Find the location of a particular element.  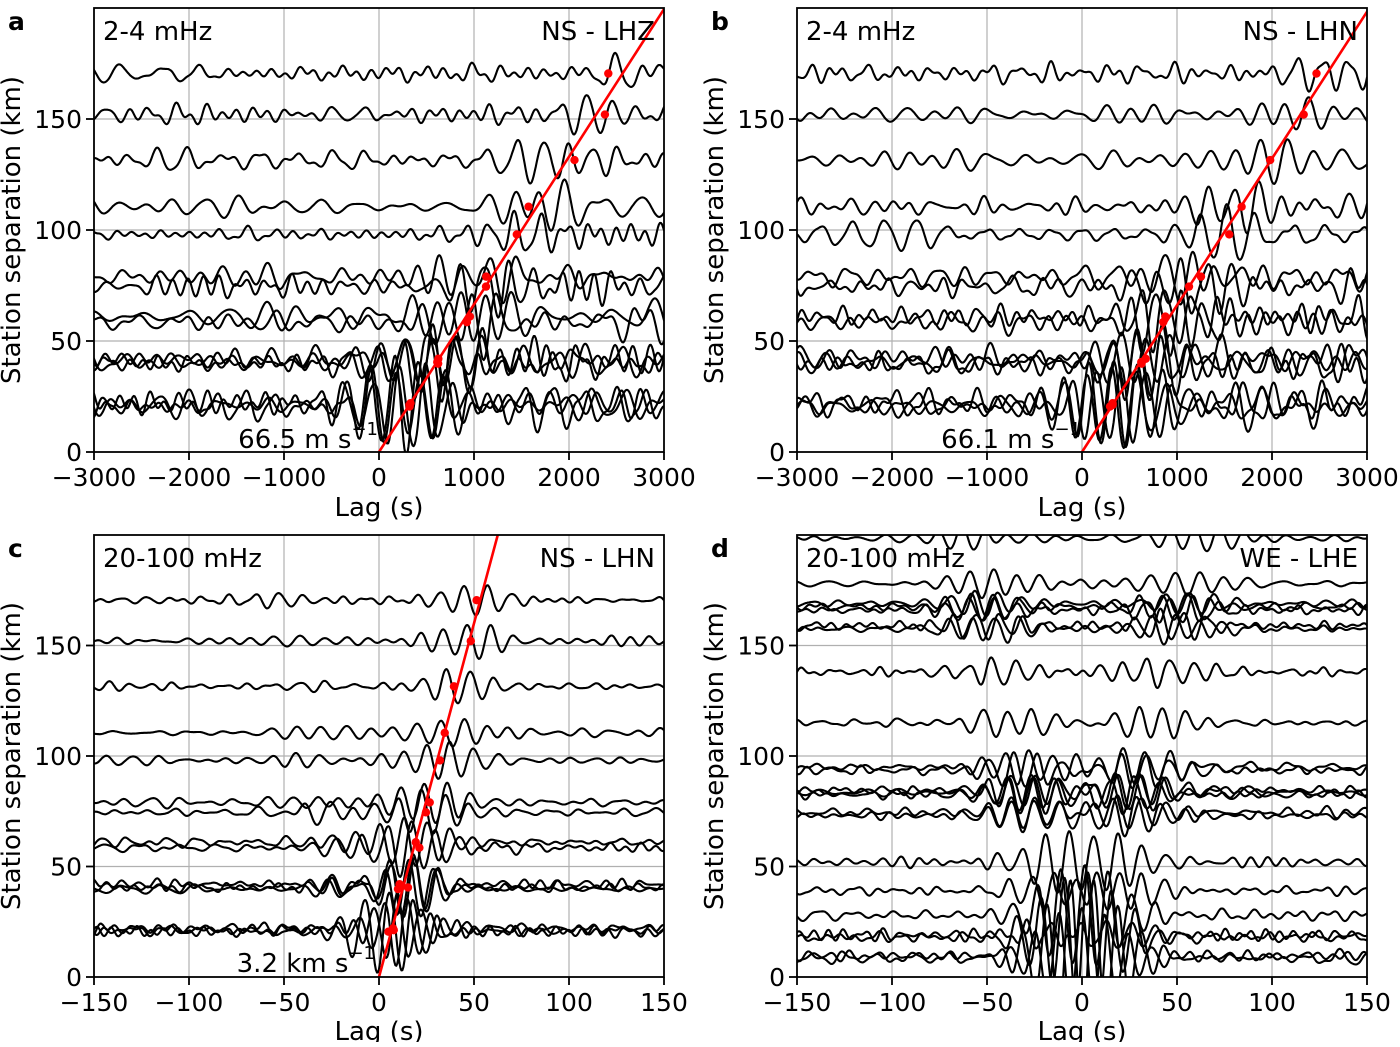

velocity-value: 3.2 km s is located at coordinates (293, 964).